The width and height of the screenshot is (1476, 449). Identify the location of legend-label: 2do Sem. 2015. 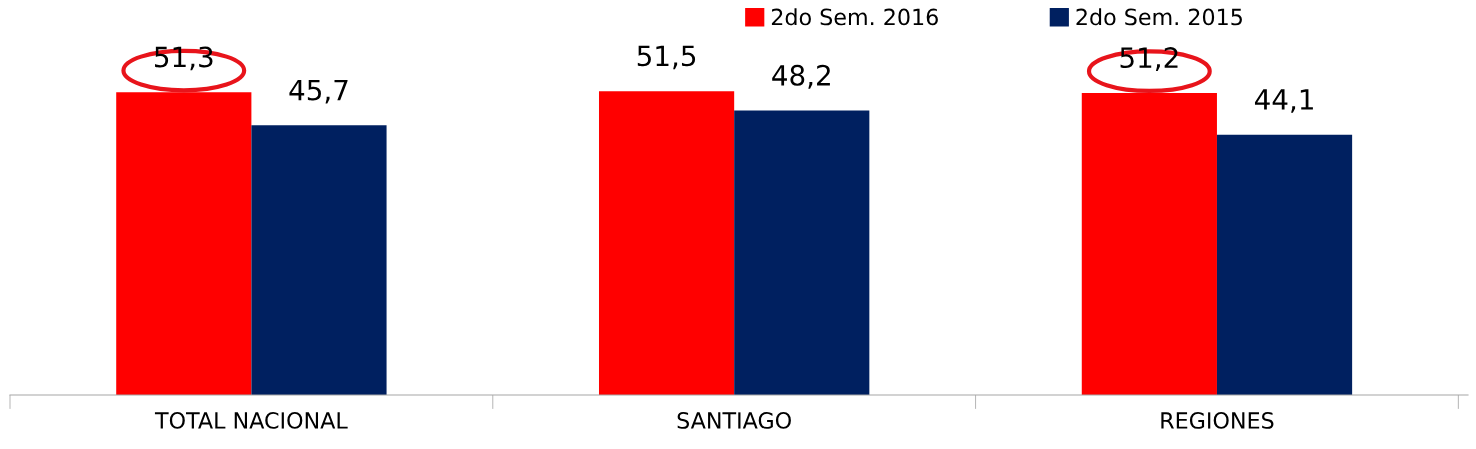
(1159, 17).